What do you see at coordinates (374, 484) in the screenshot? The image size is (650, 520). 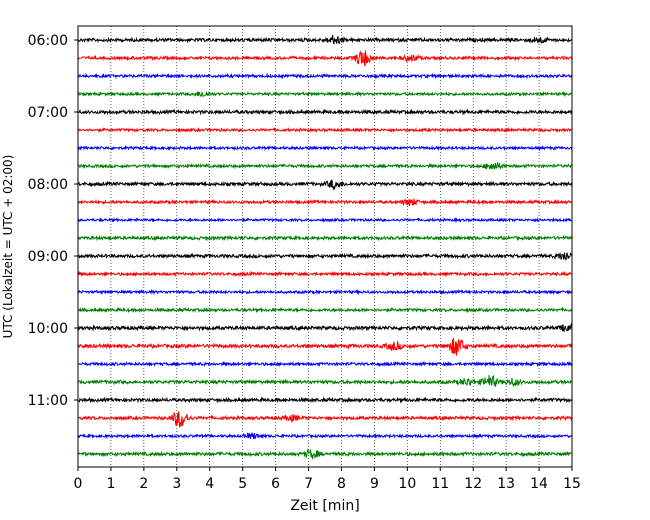 I see `x-tick-label: 9` at bounding box center [374, 484].